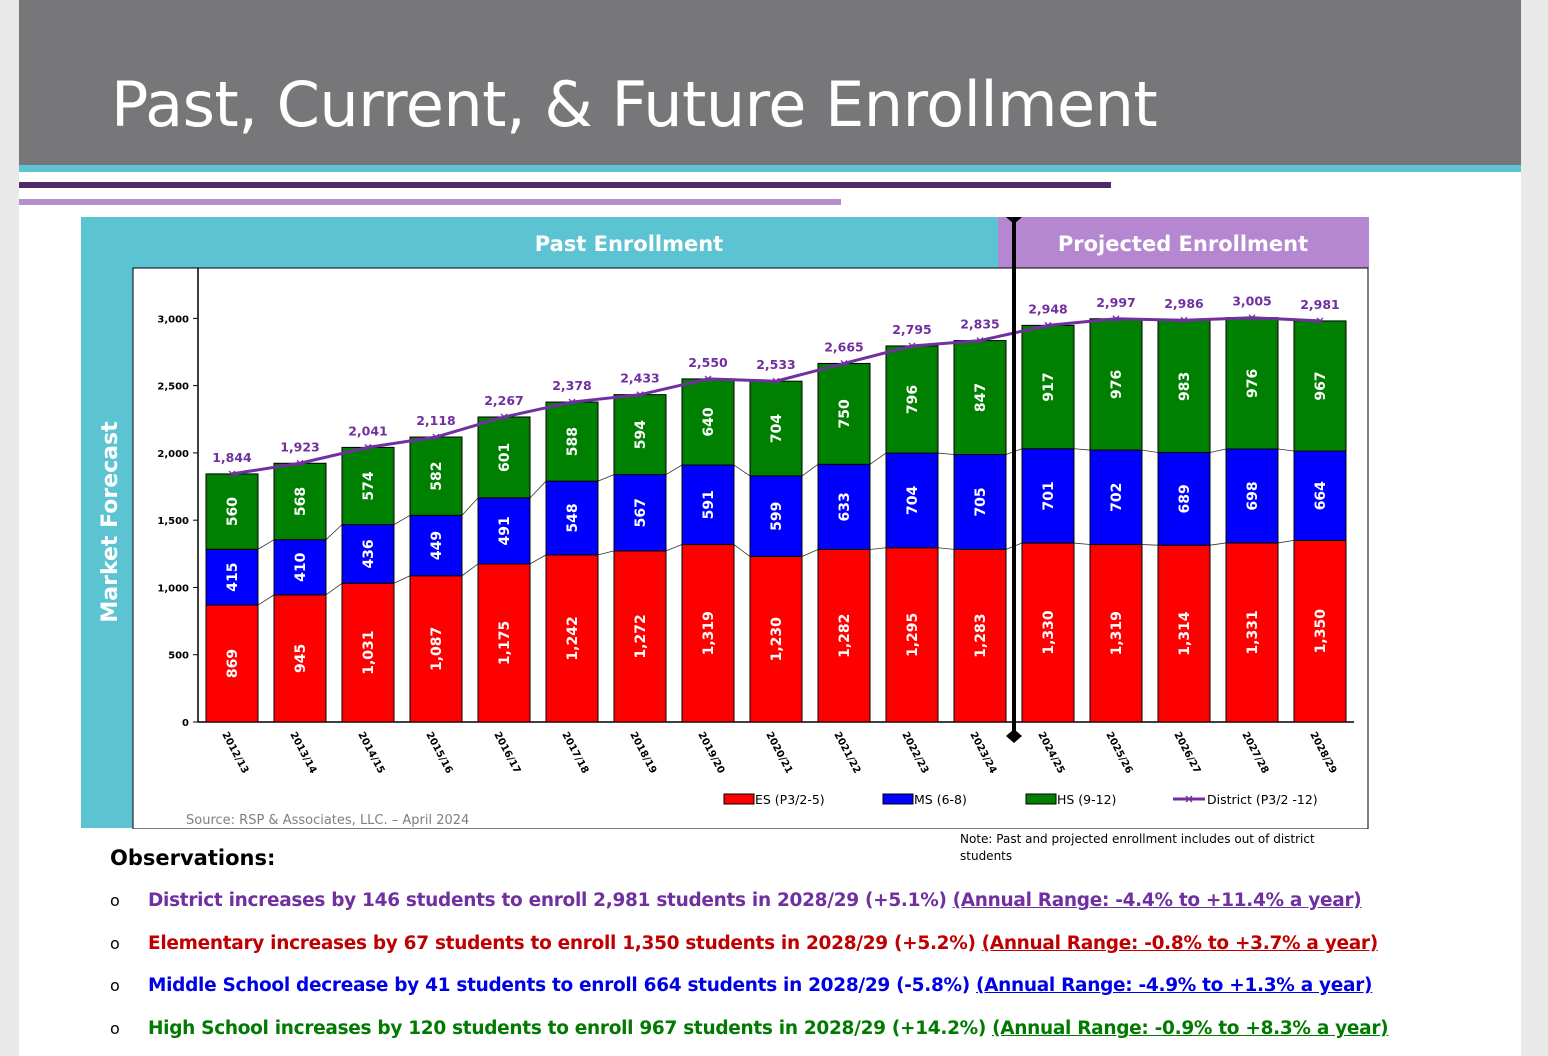 This screenshot has height=1056, width=1548. Describe the element at coordinates (301, 658) in the screenshot. I see `bar-value-label: 945` at that location.